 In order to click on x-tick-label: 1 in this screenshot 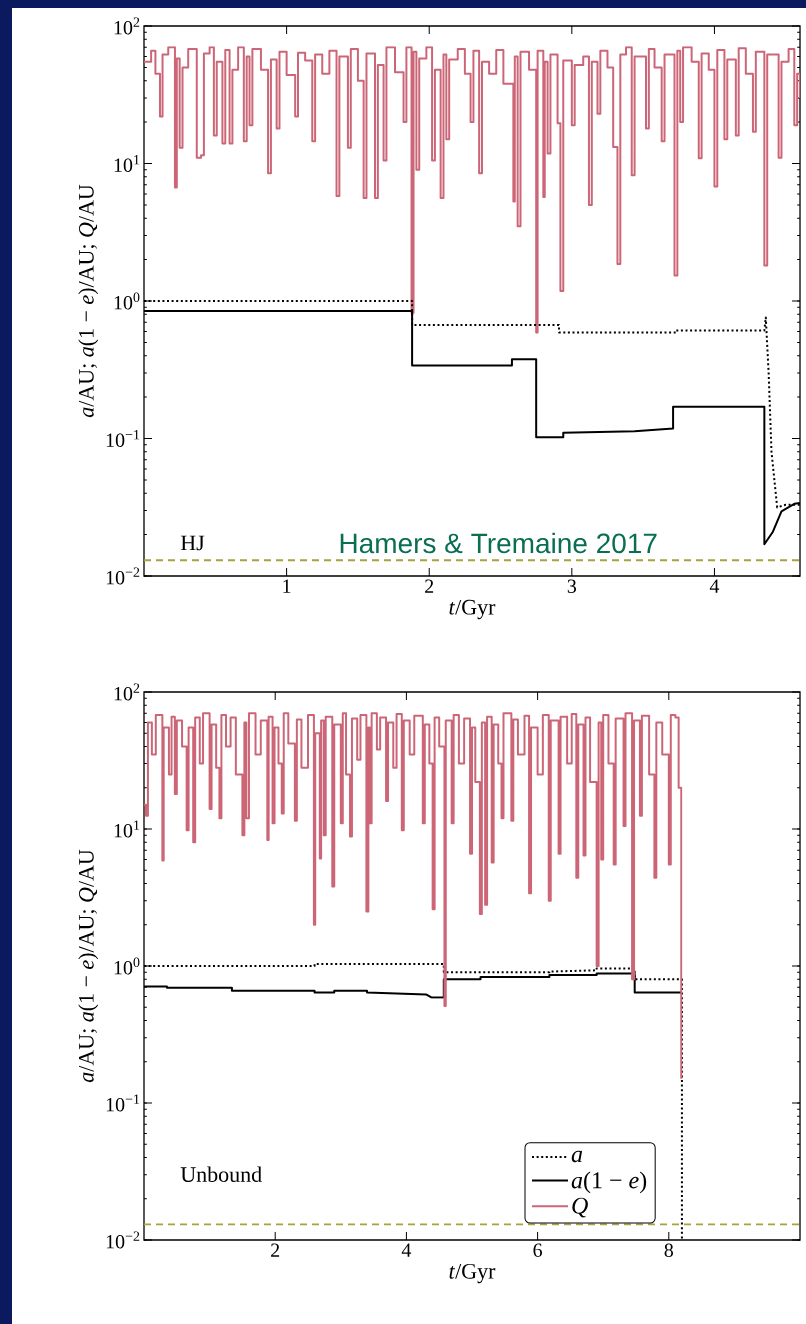, I will do `click(287, 586)`.